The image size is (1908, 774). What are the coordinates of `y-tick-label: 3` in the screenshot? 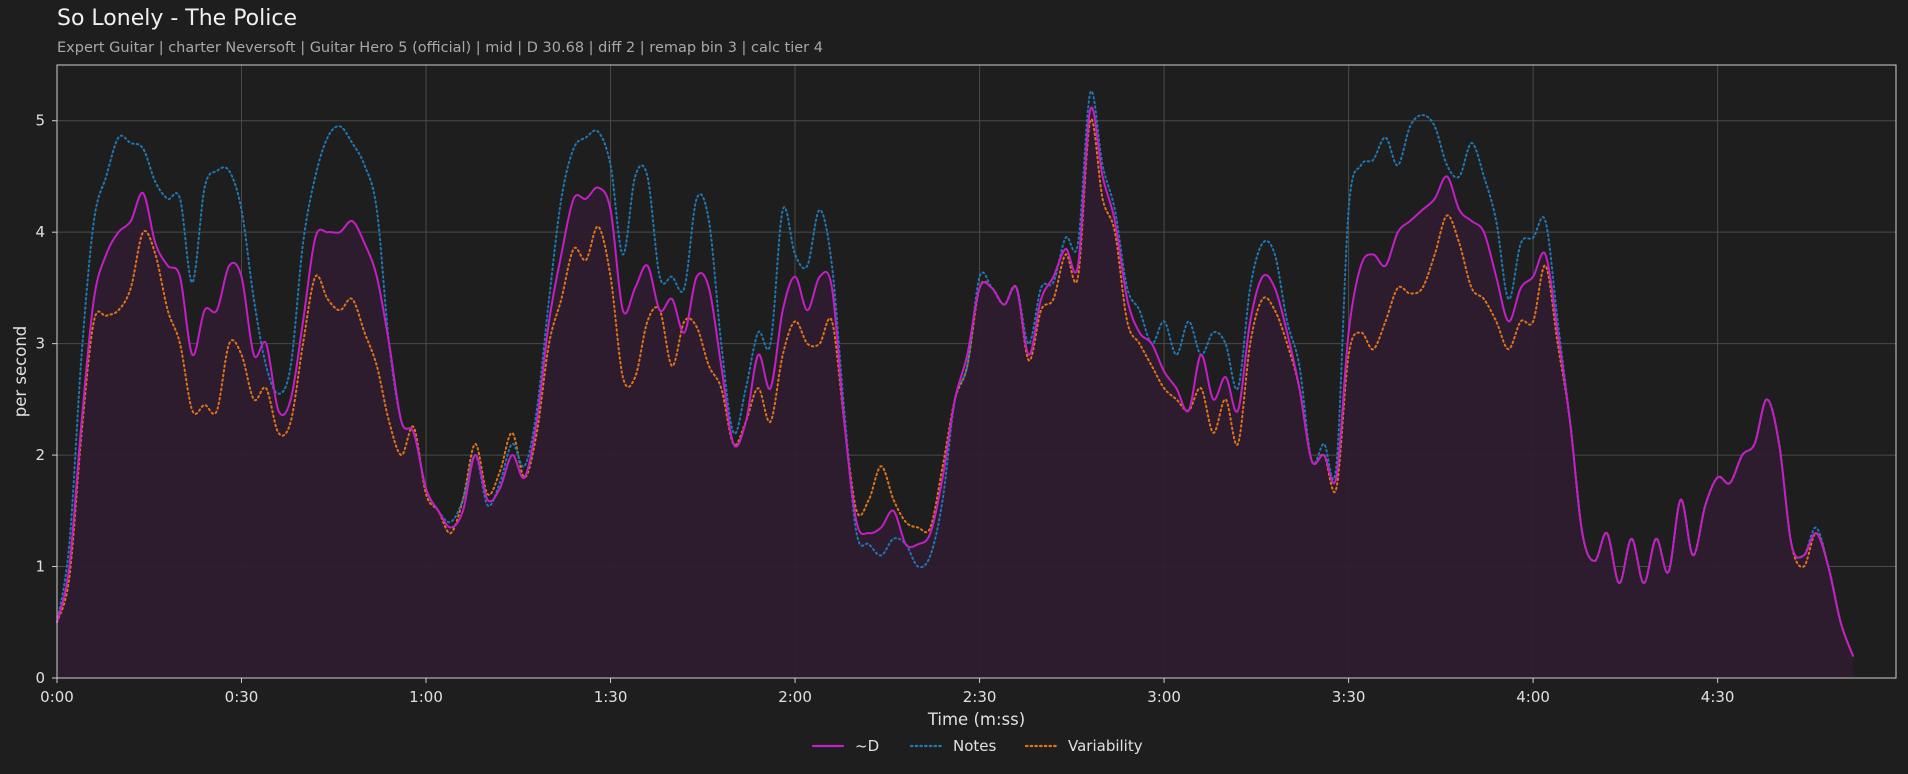 It's located at (40, 344).